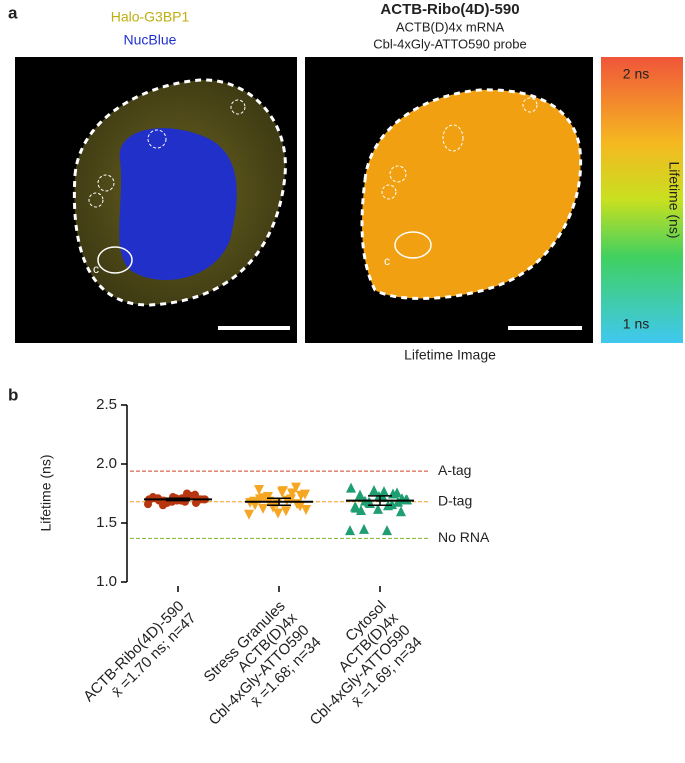 Image resolution: width=685 pixels, height=763 pixels. What do you see at coordinates (449, 9) in the screenshot?
I see `image-title: ACTB-Ribo(4D)-590` at bounding box center [449, 9].